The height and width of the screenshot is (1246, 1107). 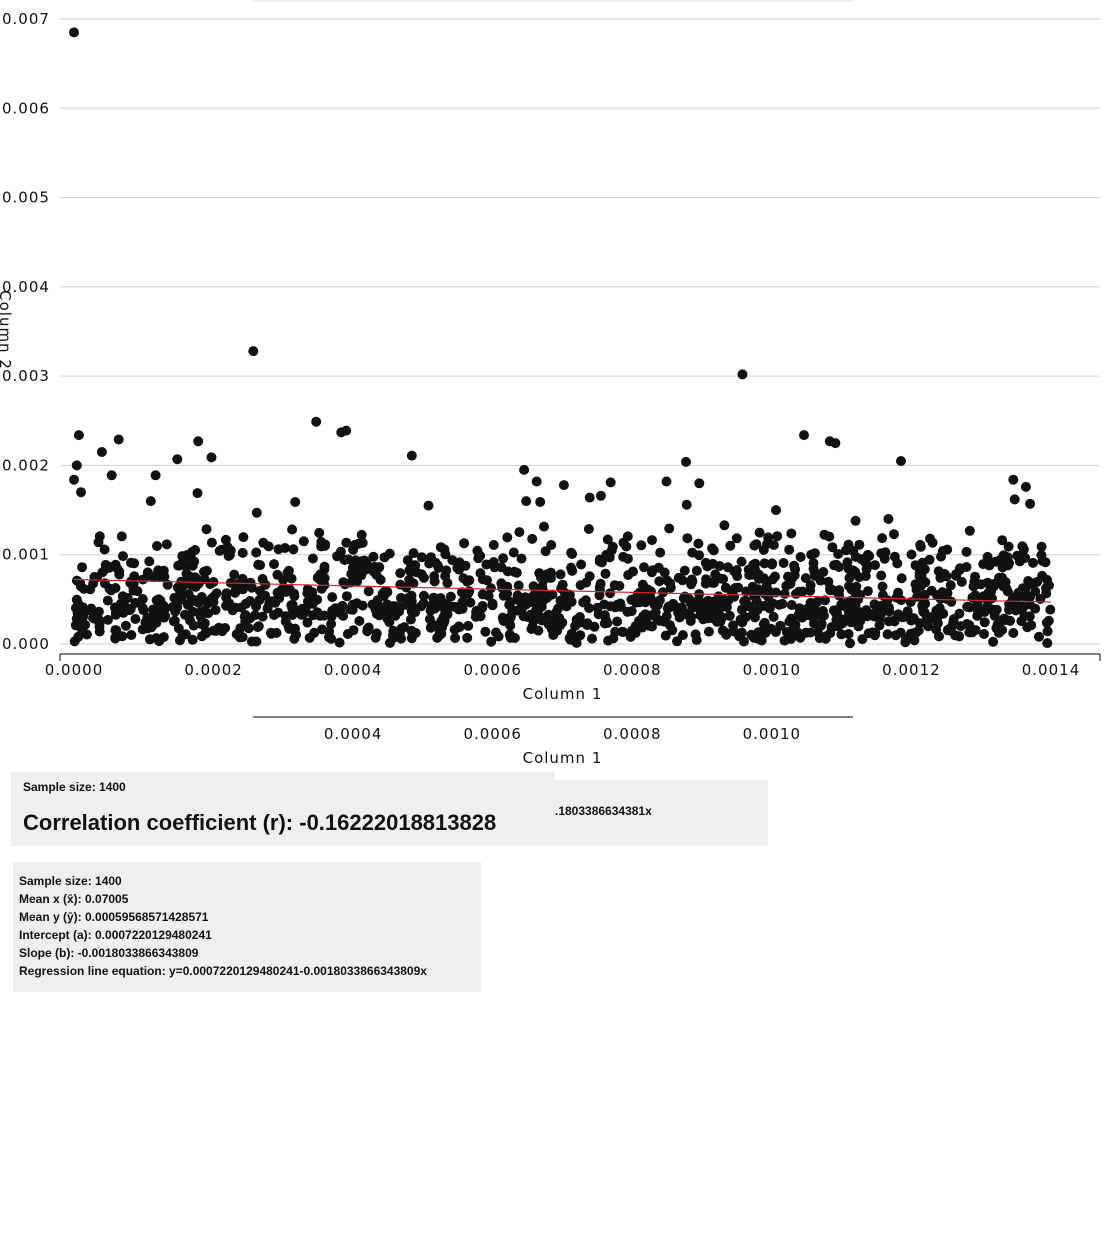 What do you see at coordinates (911, 670) in the screenshot?
I see `x-tick-label: 0.0012` at bounding box center [911, 670].